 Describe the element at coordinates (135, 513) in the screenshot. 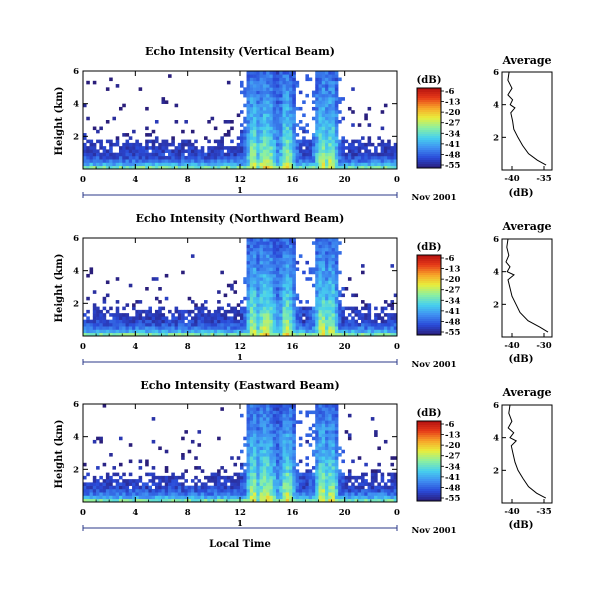

I see `x-tick-label: 4` at that location.